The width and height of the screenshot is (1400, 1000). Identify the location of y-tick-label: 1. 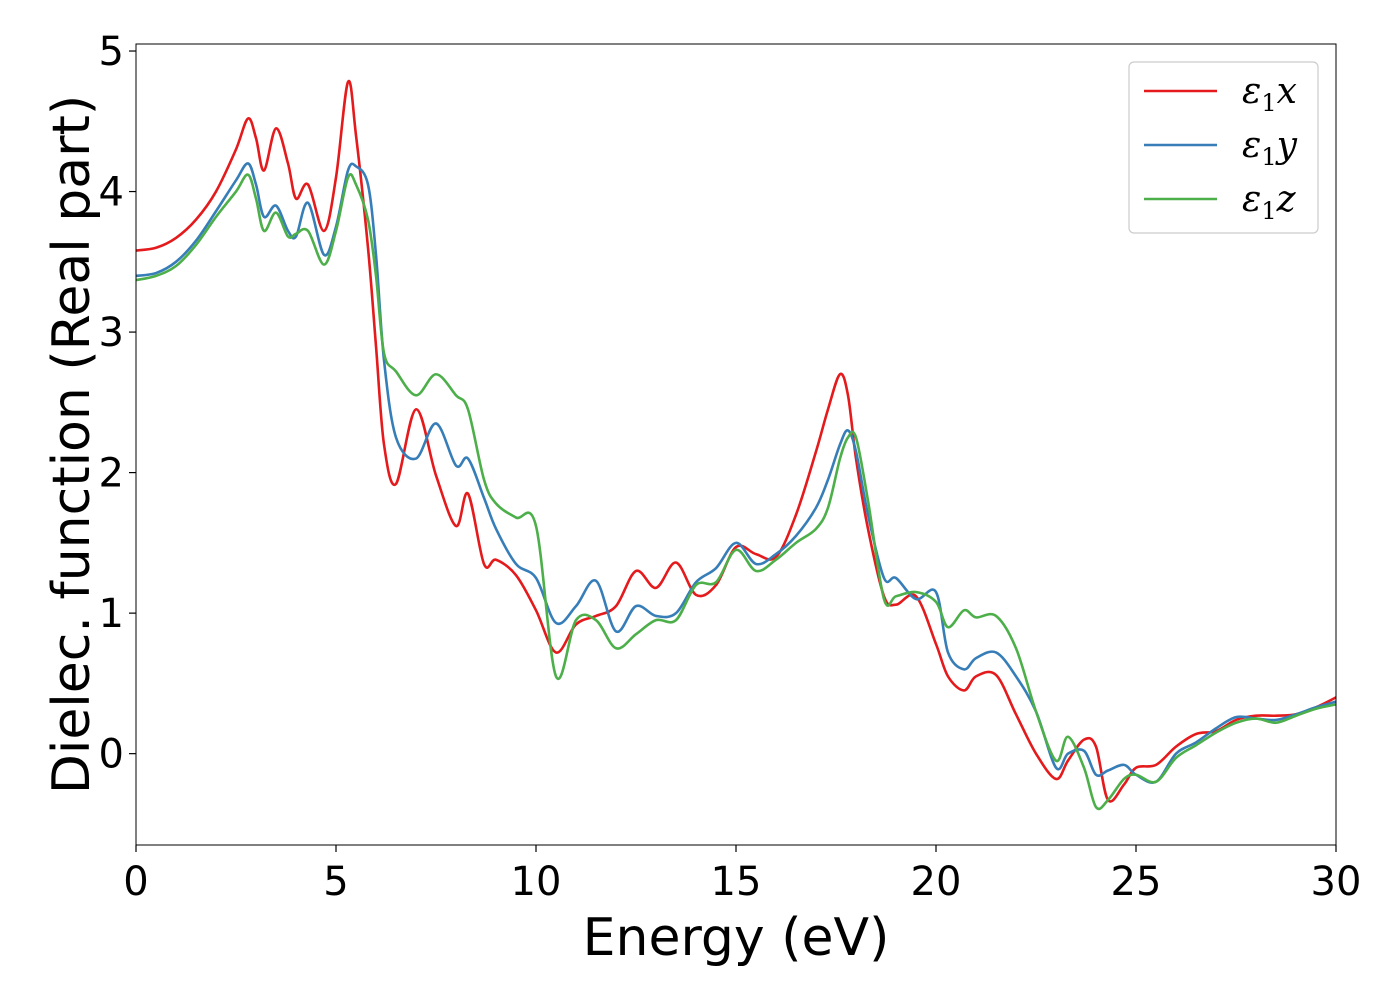
(111, 614).